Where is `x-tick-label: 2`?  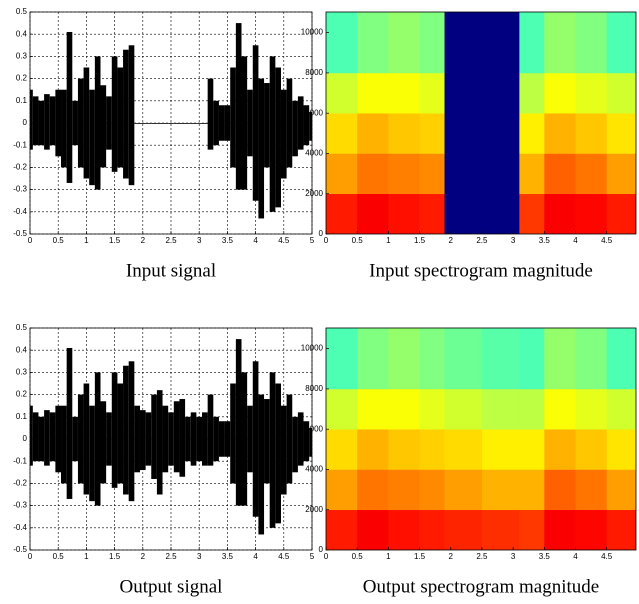
x-tick-label: 2 is located at coordinates (451, 556).